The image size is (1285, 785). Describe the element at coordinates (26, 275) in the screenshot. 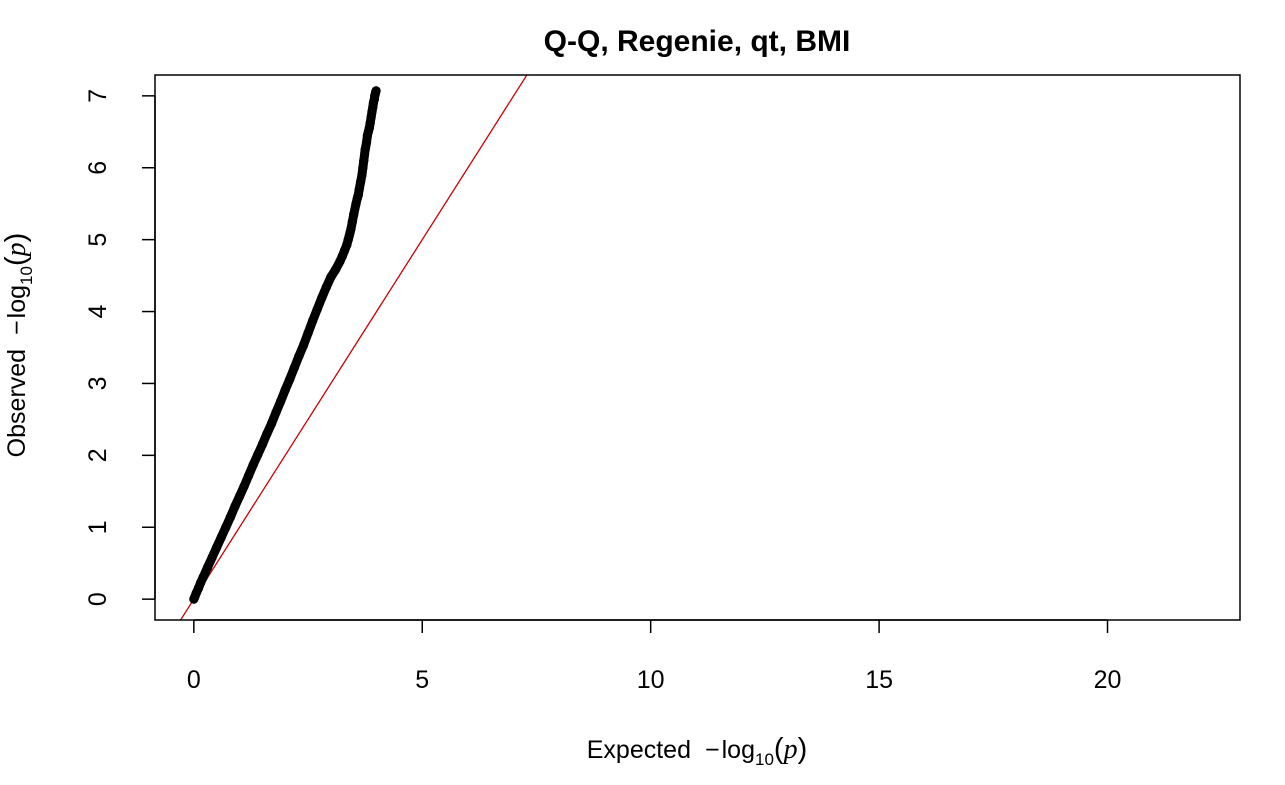

I see `y-axis-label-base: 10` at that location.